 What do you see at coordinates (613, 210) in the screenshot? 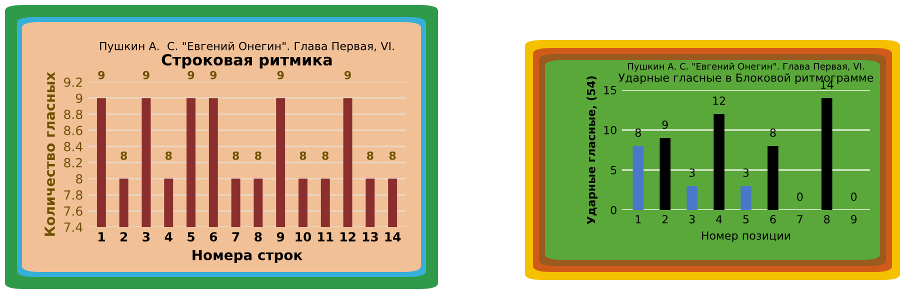
I see `y-tick-label: 0` at bounding box center [613, 210].